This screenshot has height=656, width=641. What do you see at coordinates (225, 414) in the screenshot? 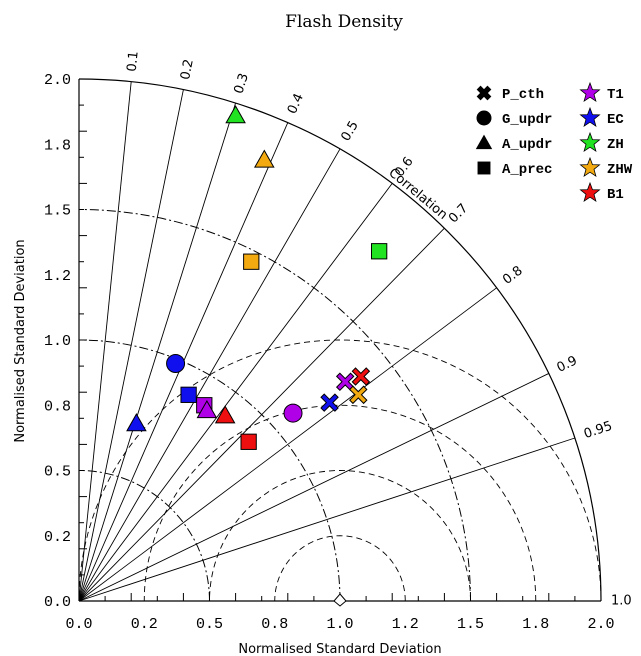
I see `point-triangle-b1` at bounding box center [225, 414].